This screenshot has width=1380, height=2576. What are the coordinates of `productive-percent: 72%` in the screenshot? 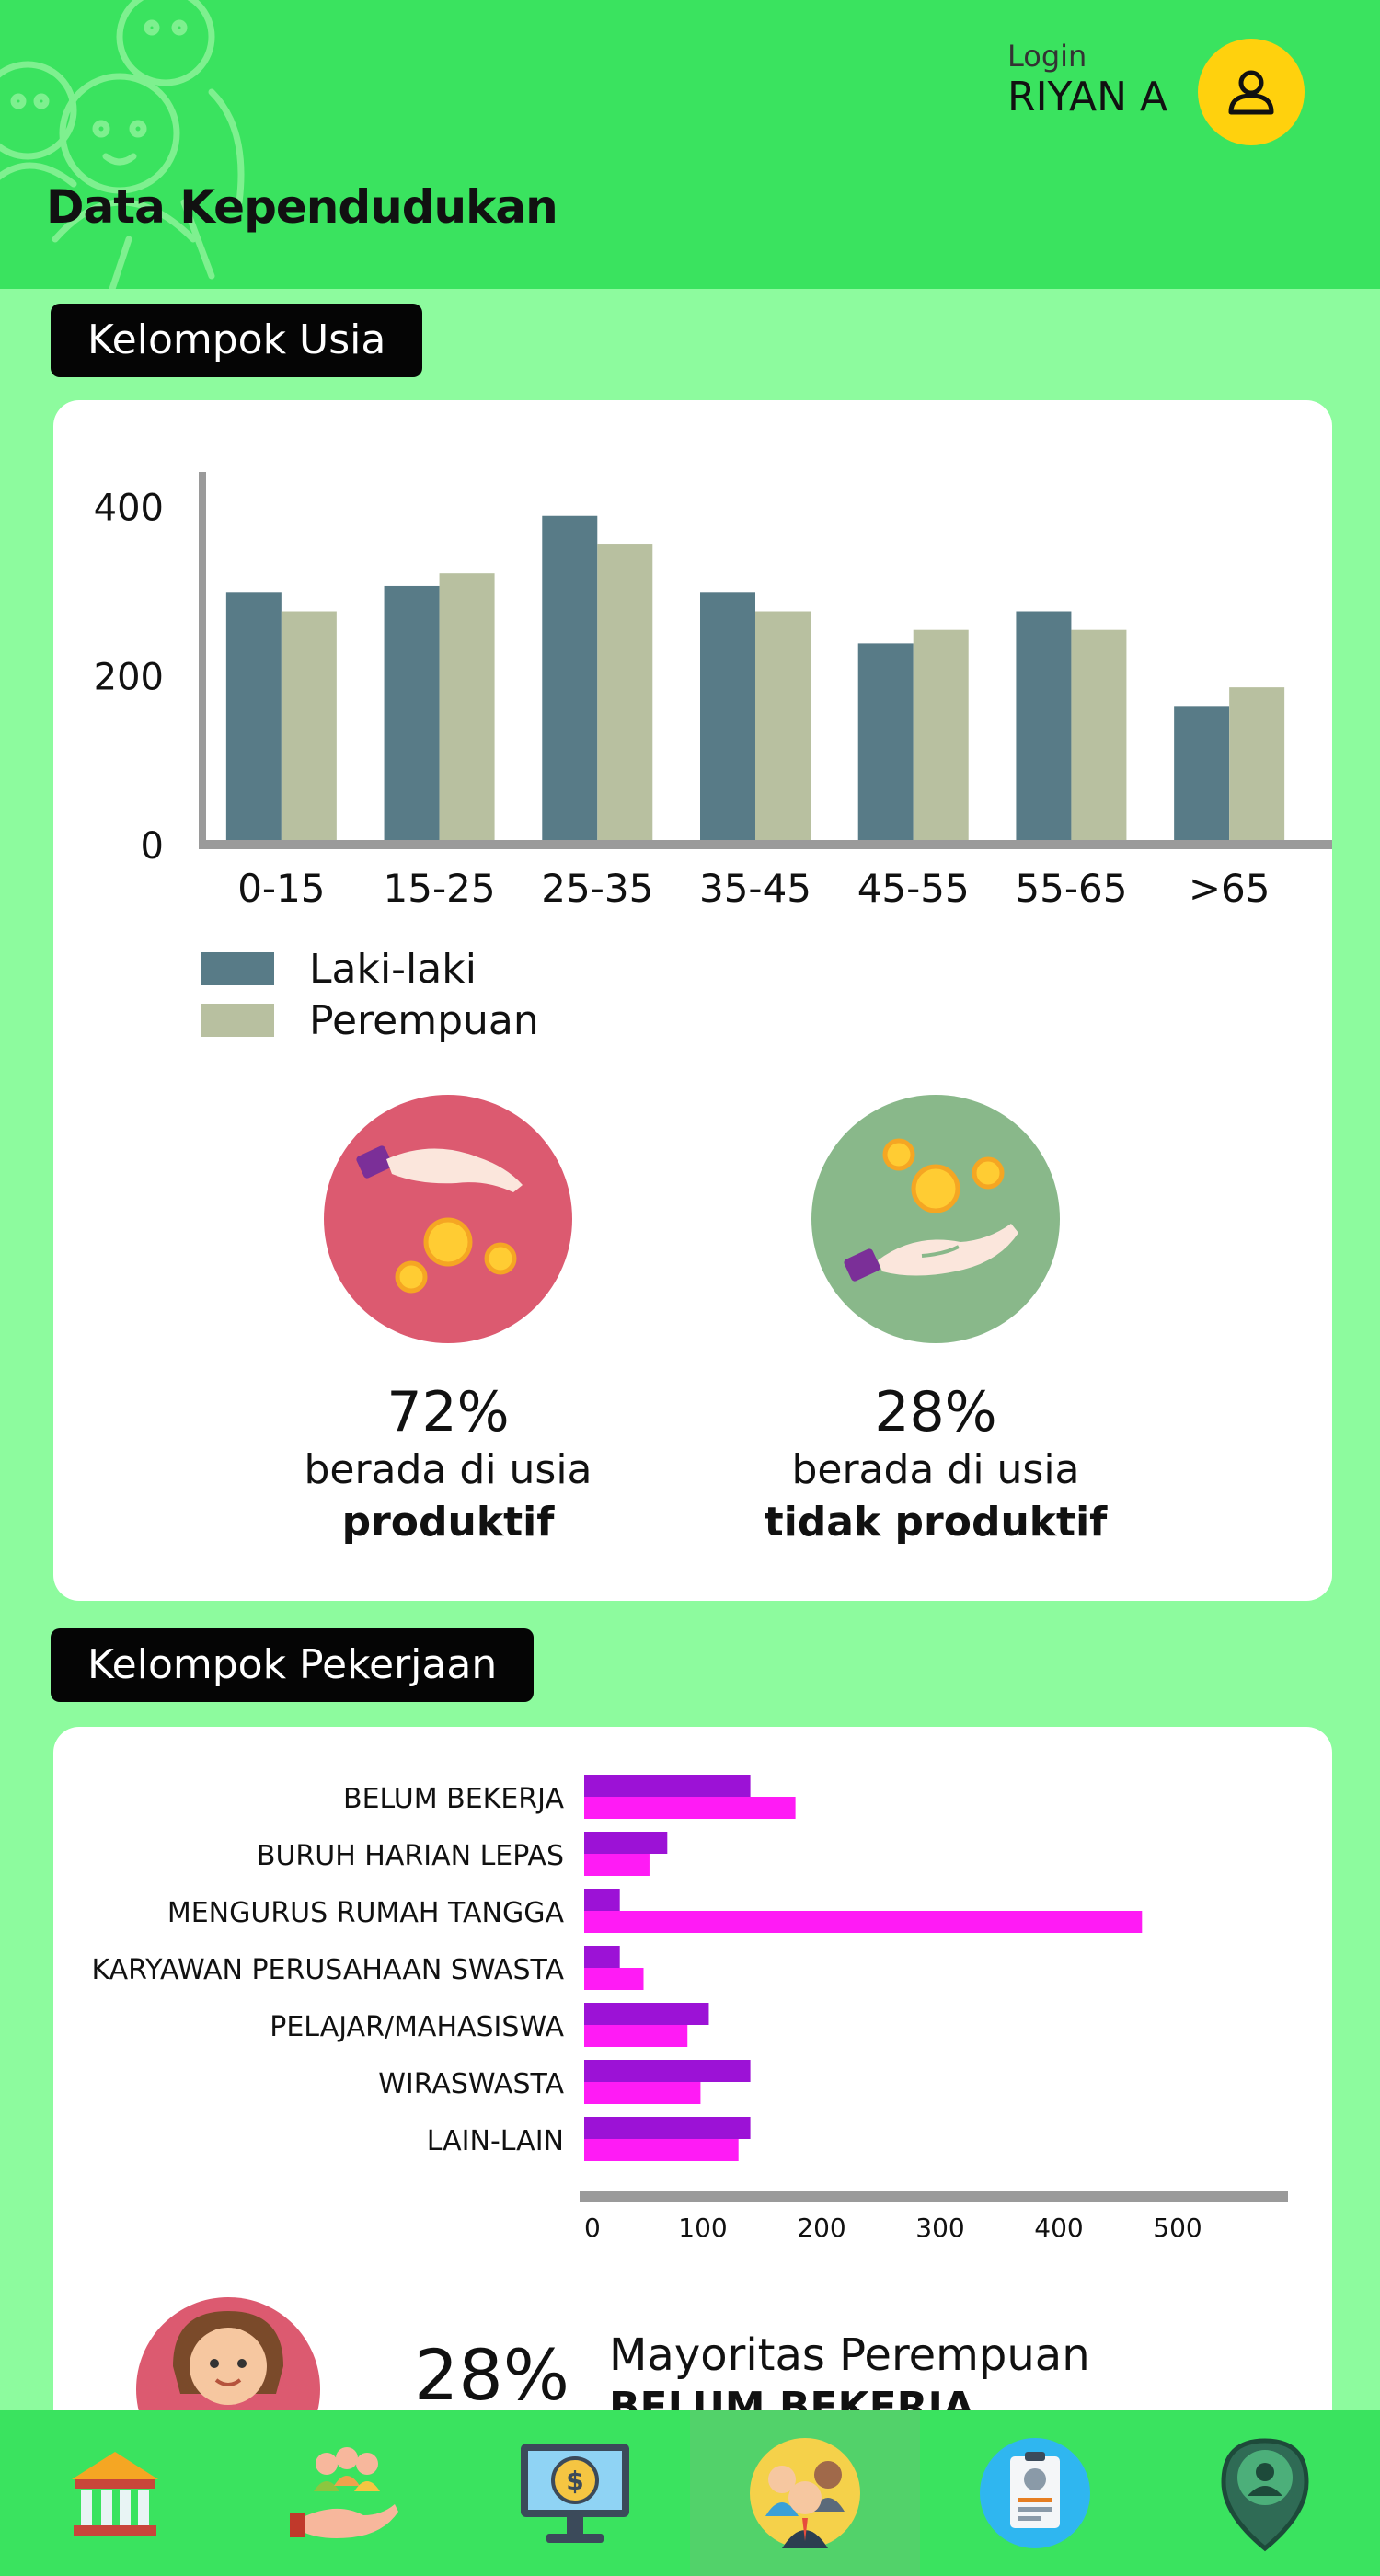 It's located at (448, 1412).